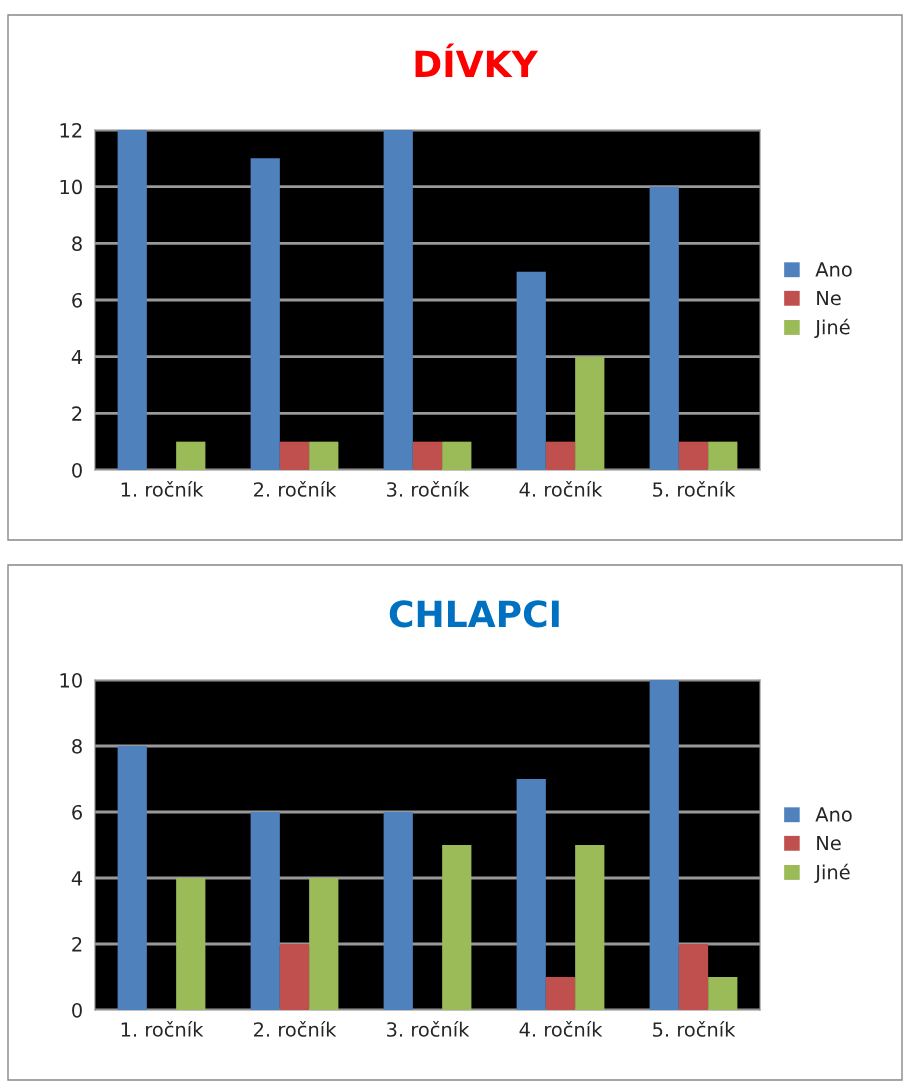  Describe the element at coordinates (71, 130) in the screenshot. I see `y-tick-label: 12` at that location.